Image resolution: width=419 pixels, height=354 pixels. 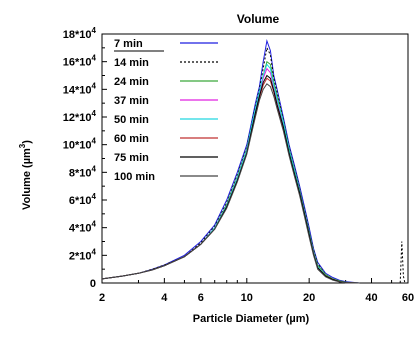 I want to click on x-axis-ticks: 2 4 6 10 20 40 60, so click(x=256, y=291).